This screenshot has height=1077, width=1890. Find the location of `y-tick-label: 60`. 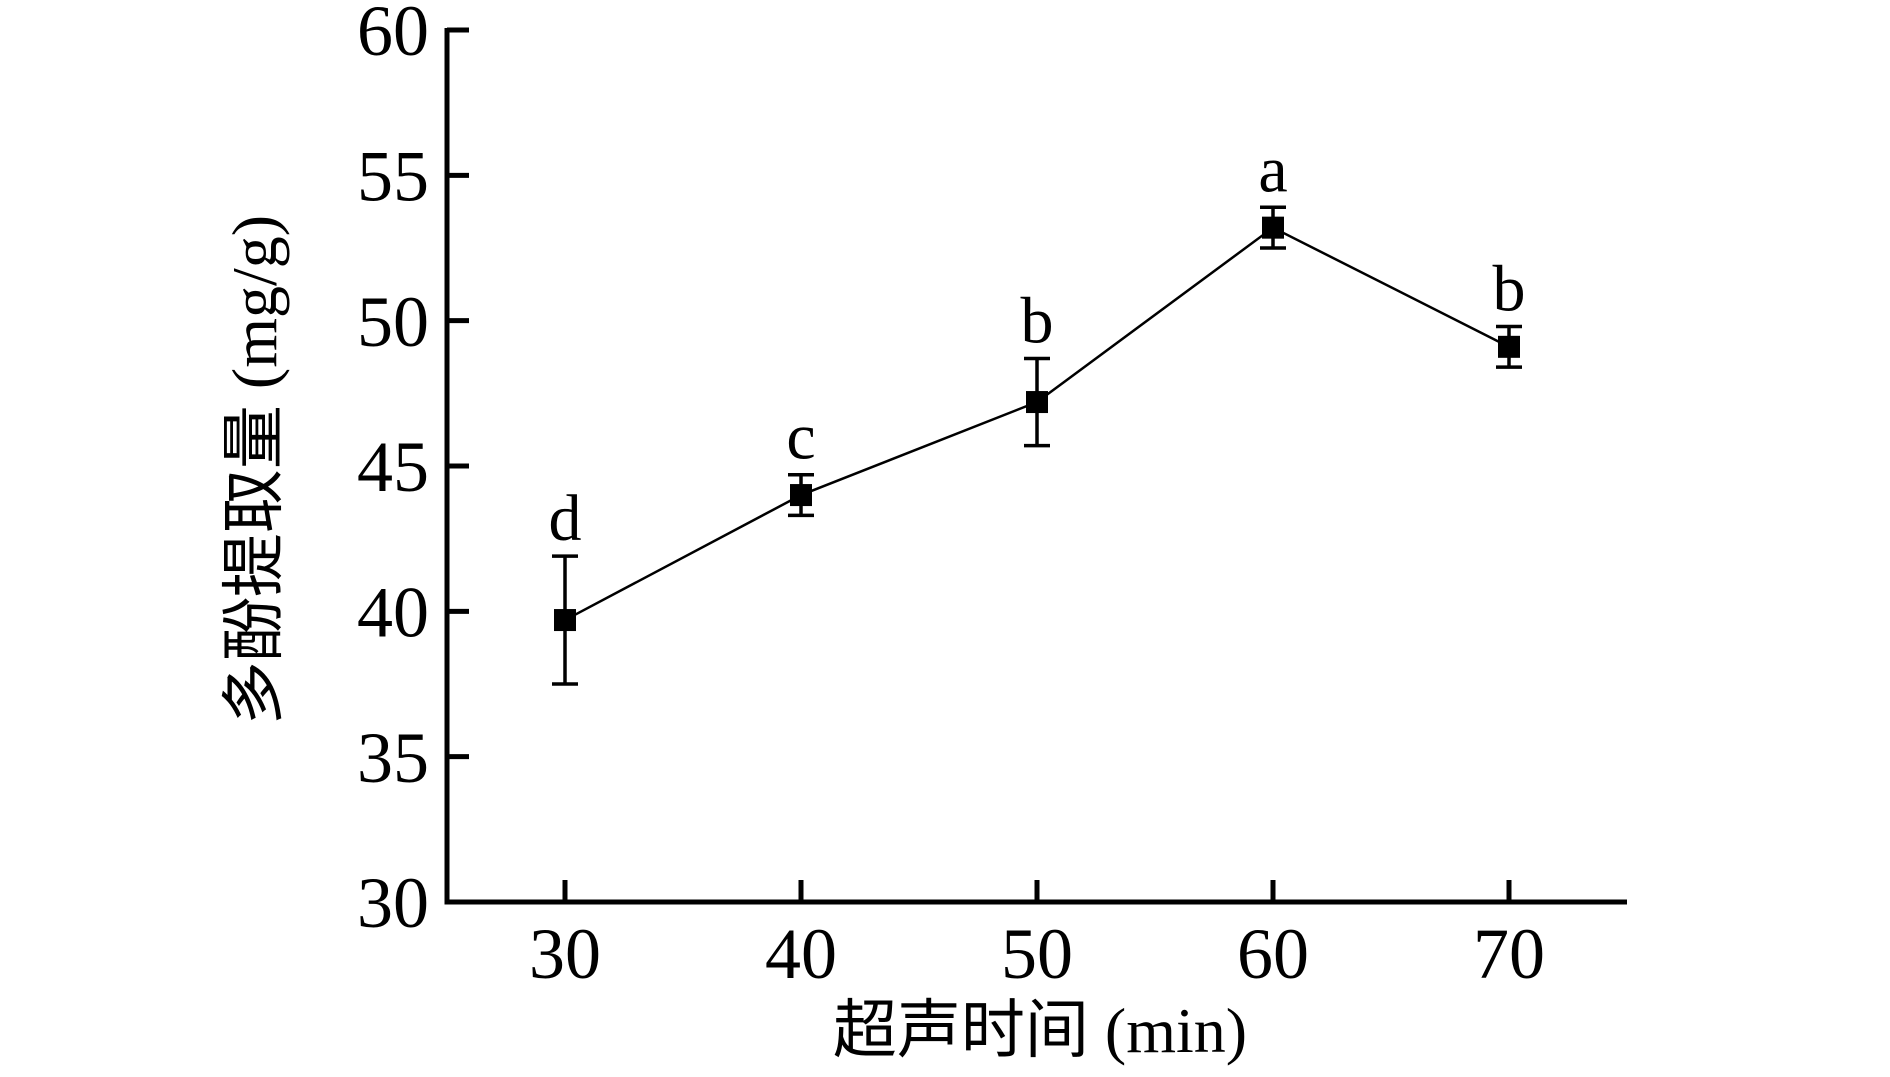

y-tick-label: 60 is located at coordinates (393, 35).